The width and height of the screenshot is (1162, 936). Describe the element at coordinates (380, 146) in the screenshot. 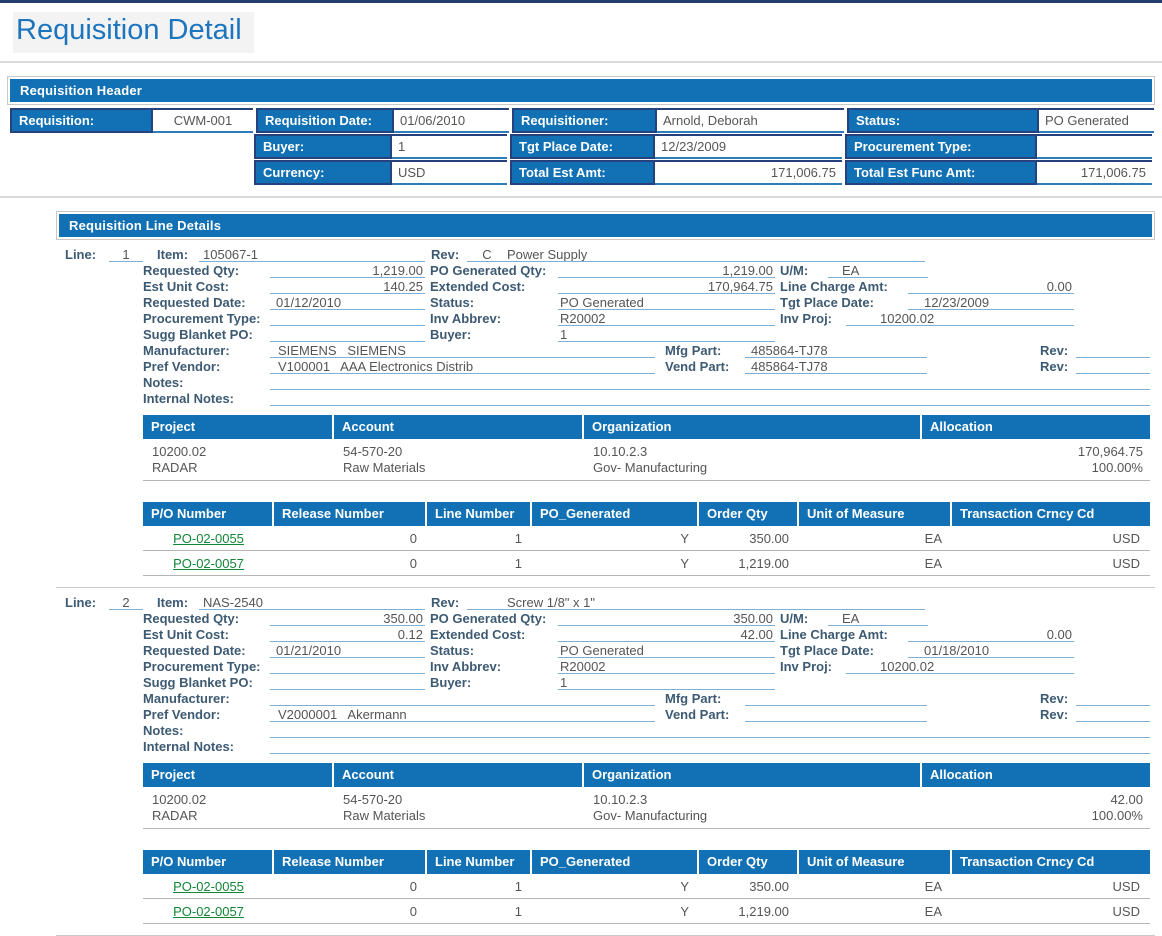

I see `buyer-pair: Buyer: 1` at that location.